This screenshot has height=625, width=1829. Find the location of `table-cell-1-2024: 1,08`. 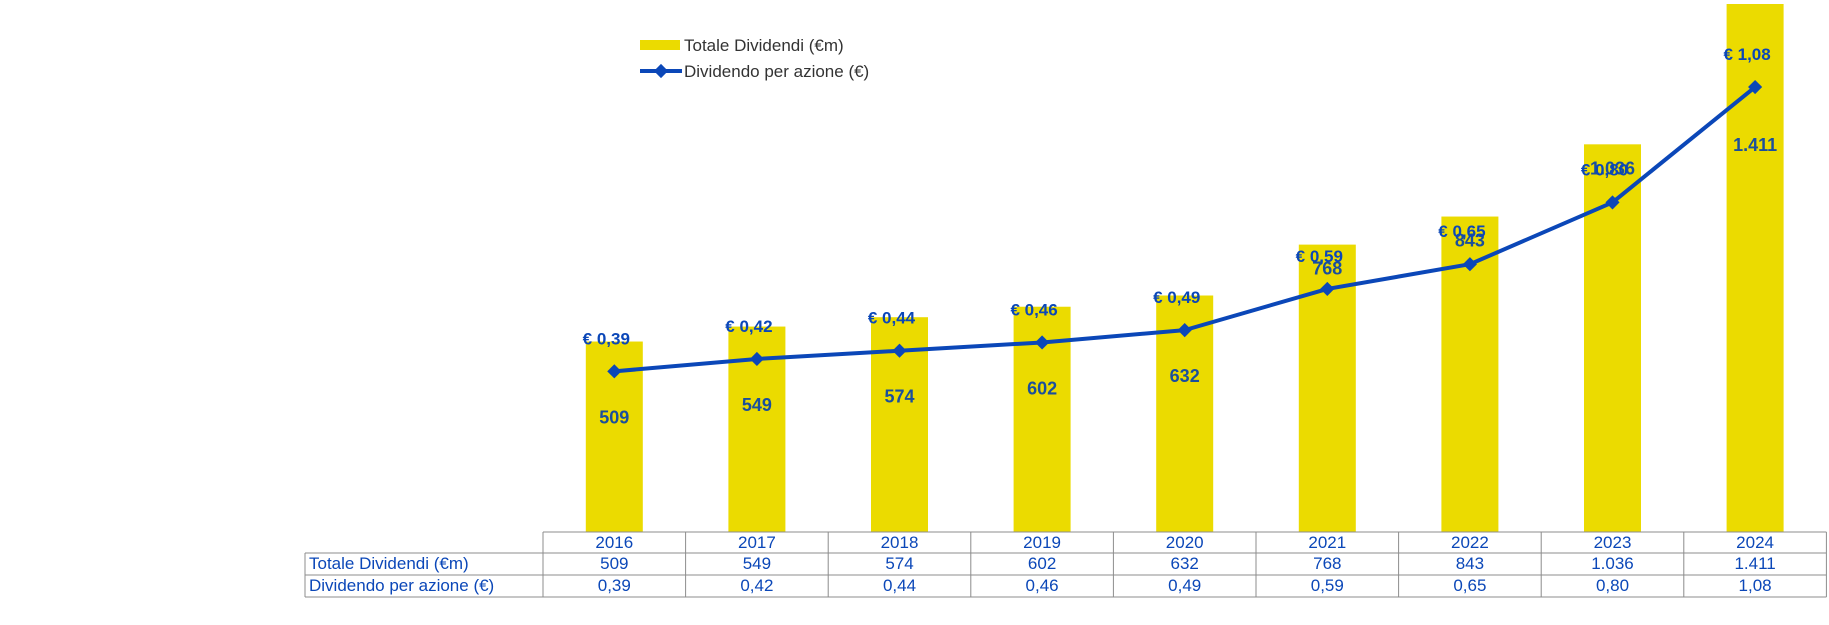

table-cell-1-2024: 1,08 is located at coordinates (1755, 585).